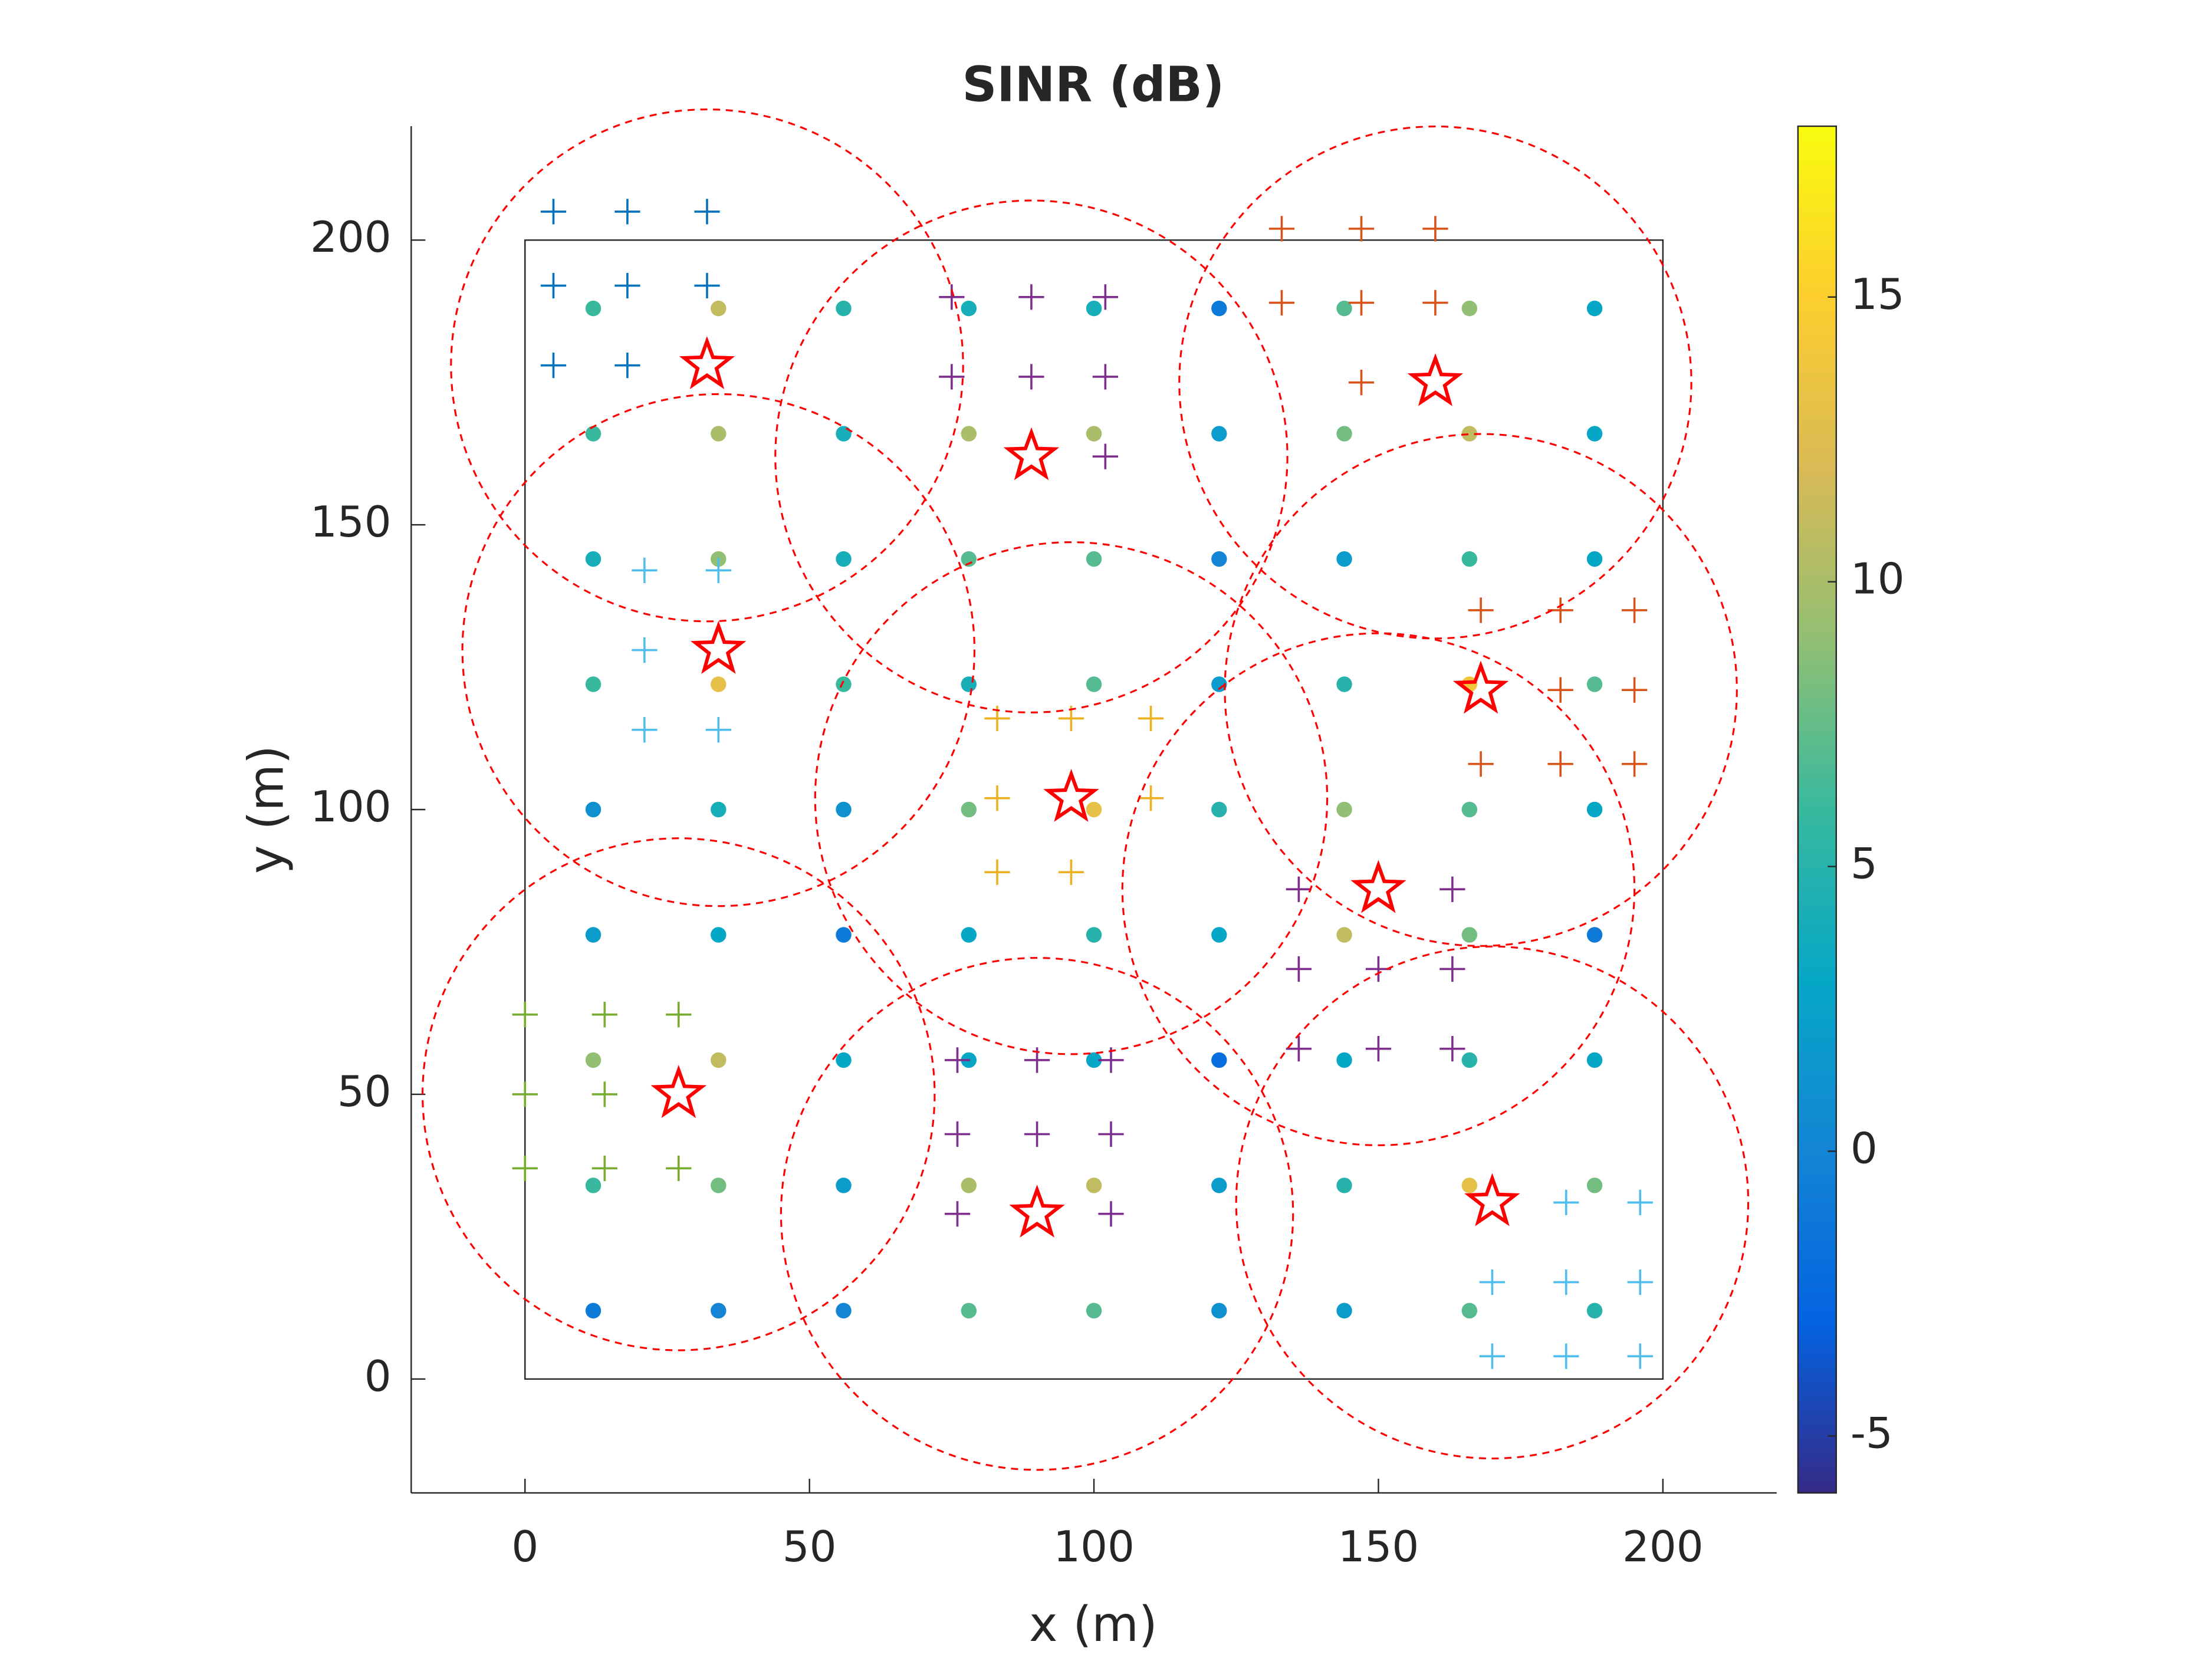  I want to click on x-tick-label: 200, so click(1663, 1547).